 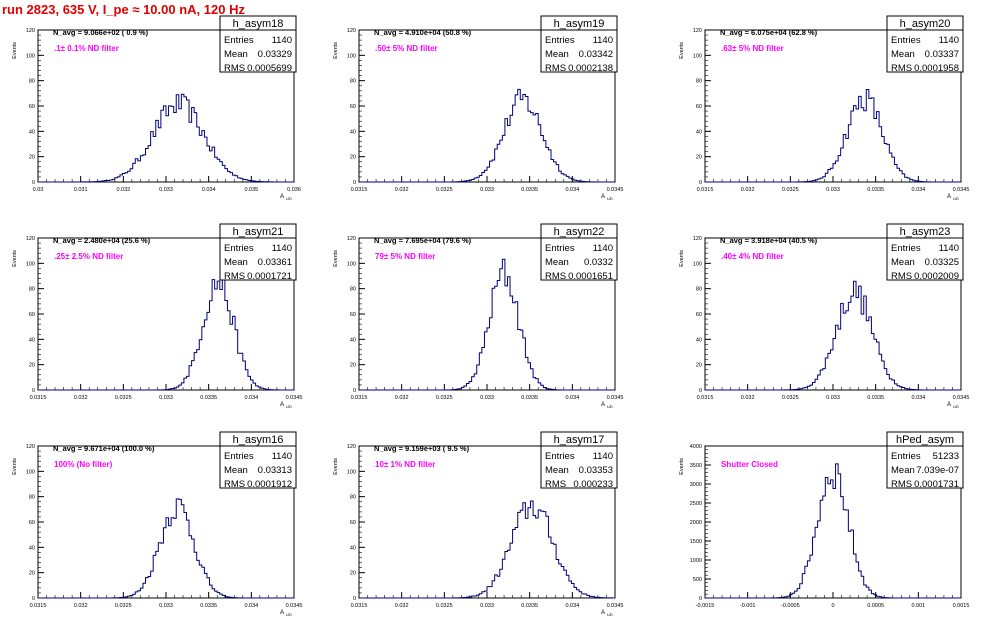 I want to click on stats-title: h_asym22, so click(x=579, y=232).